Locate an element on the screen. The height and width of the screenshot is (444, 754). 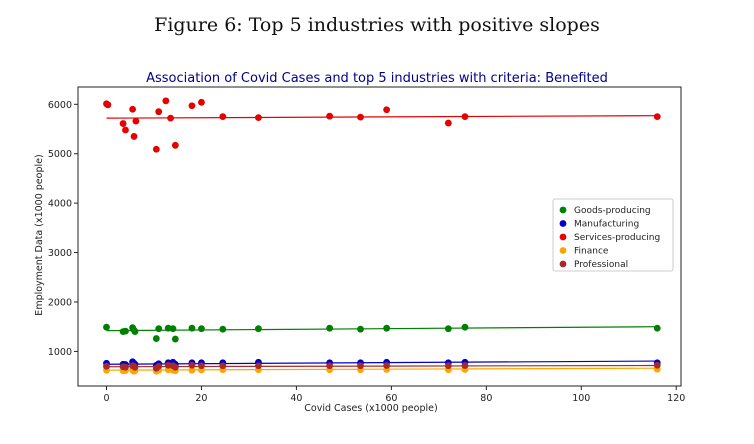
legend-marker-manufacturing is located at coordinates (563, 223).